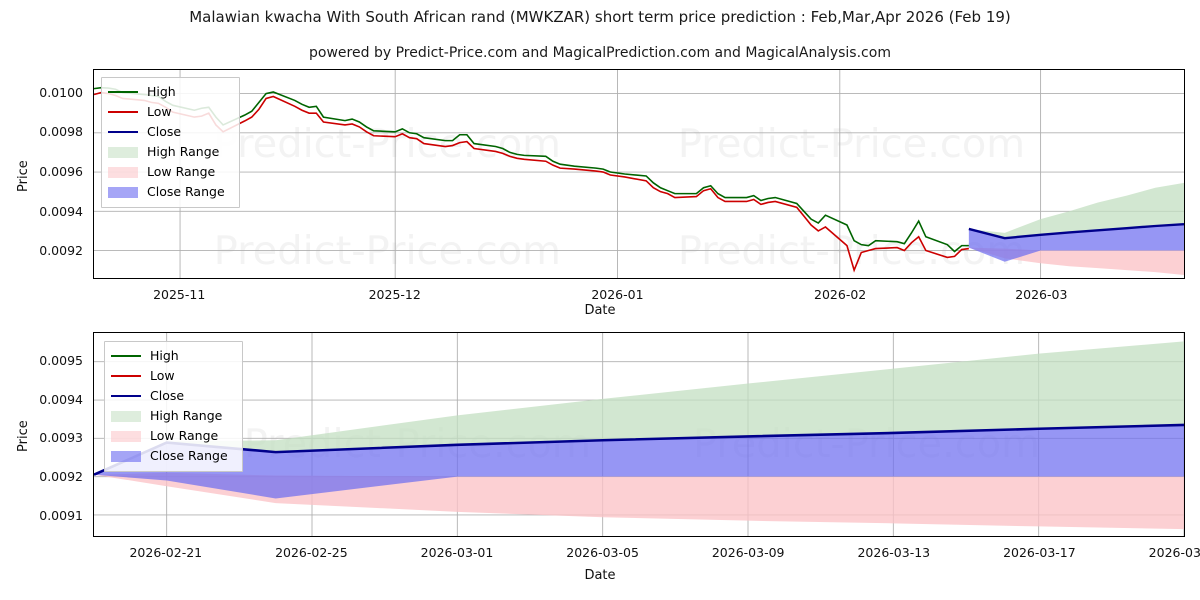 The image size is (1200, 600). What do you see at coordinates (457, 552) in the screenshot?
I see `x-tick-label: 2026-03-01` at bounding box center [457, 552].